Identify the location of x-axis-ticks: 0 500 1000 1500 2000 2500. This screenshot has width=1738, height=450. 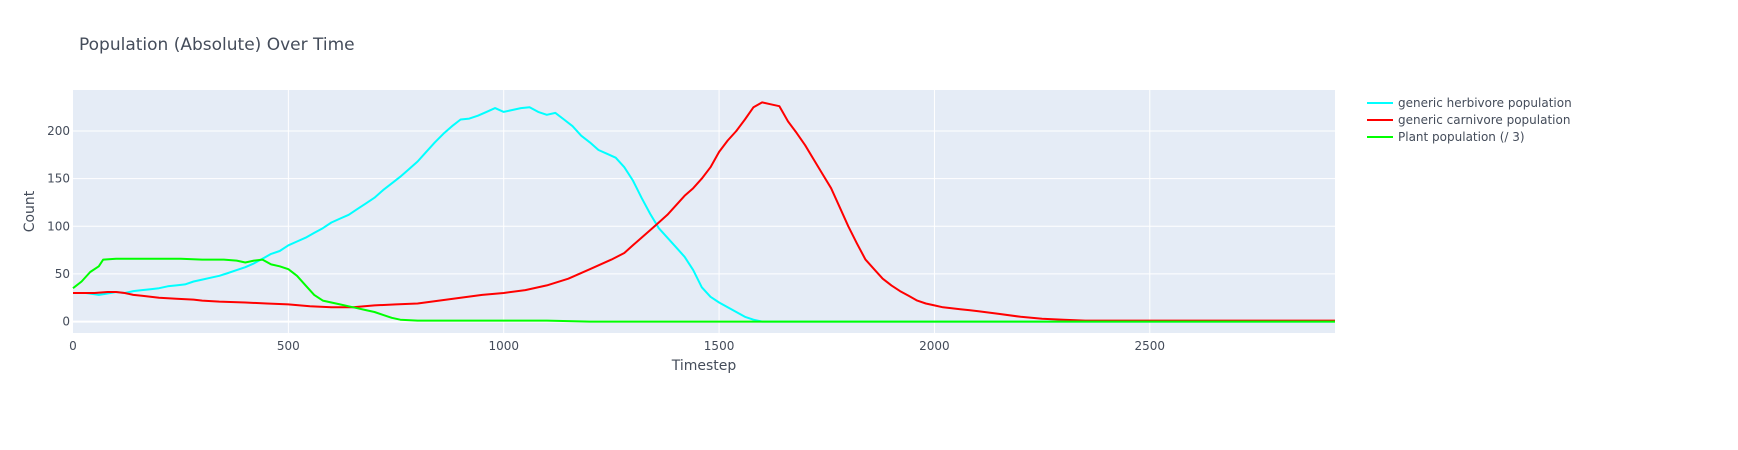
(617, 346).